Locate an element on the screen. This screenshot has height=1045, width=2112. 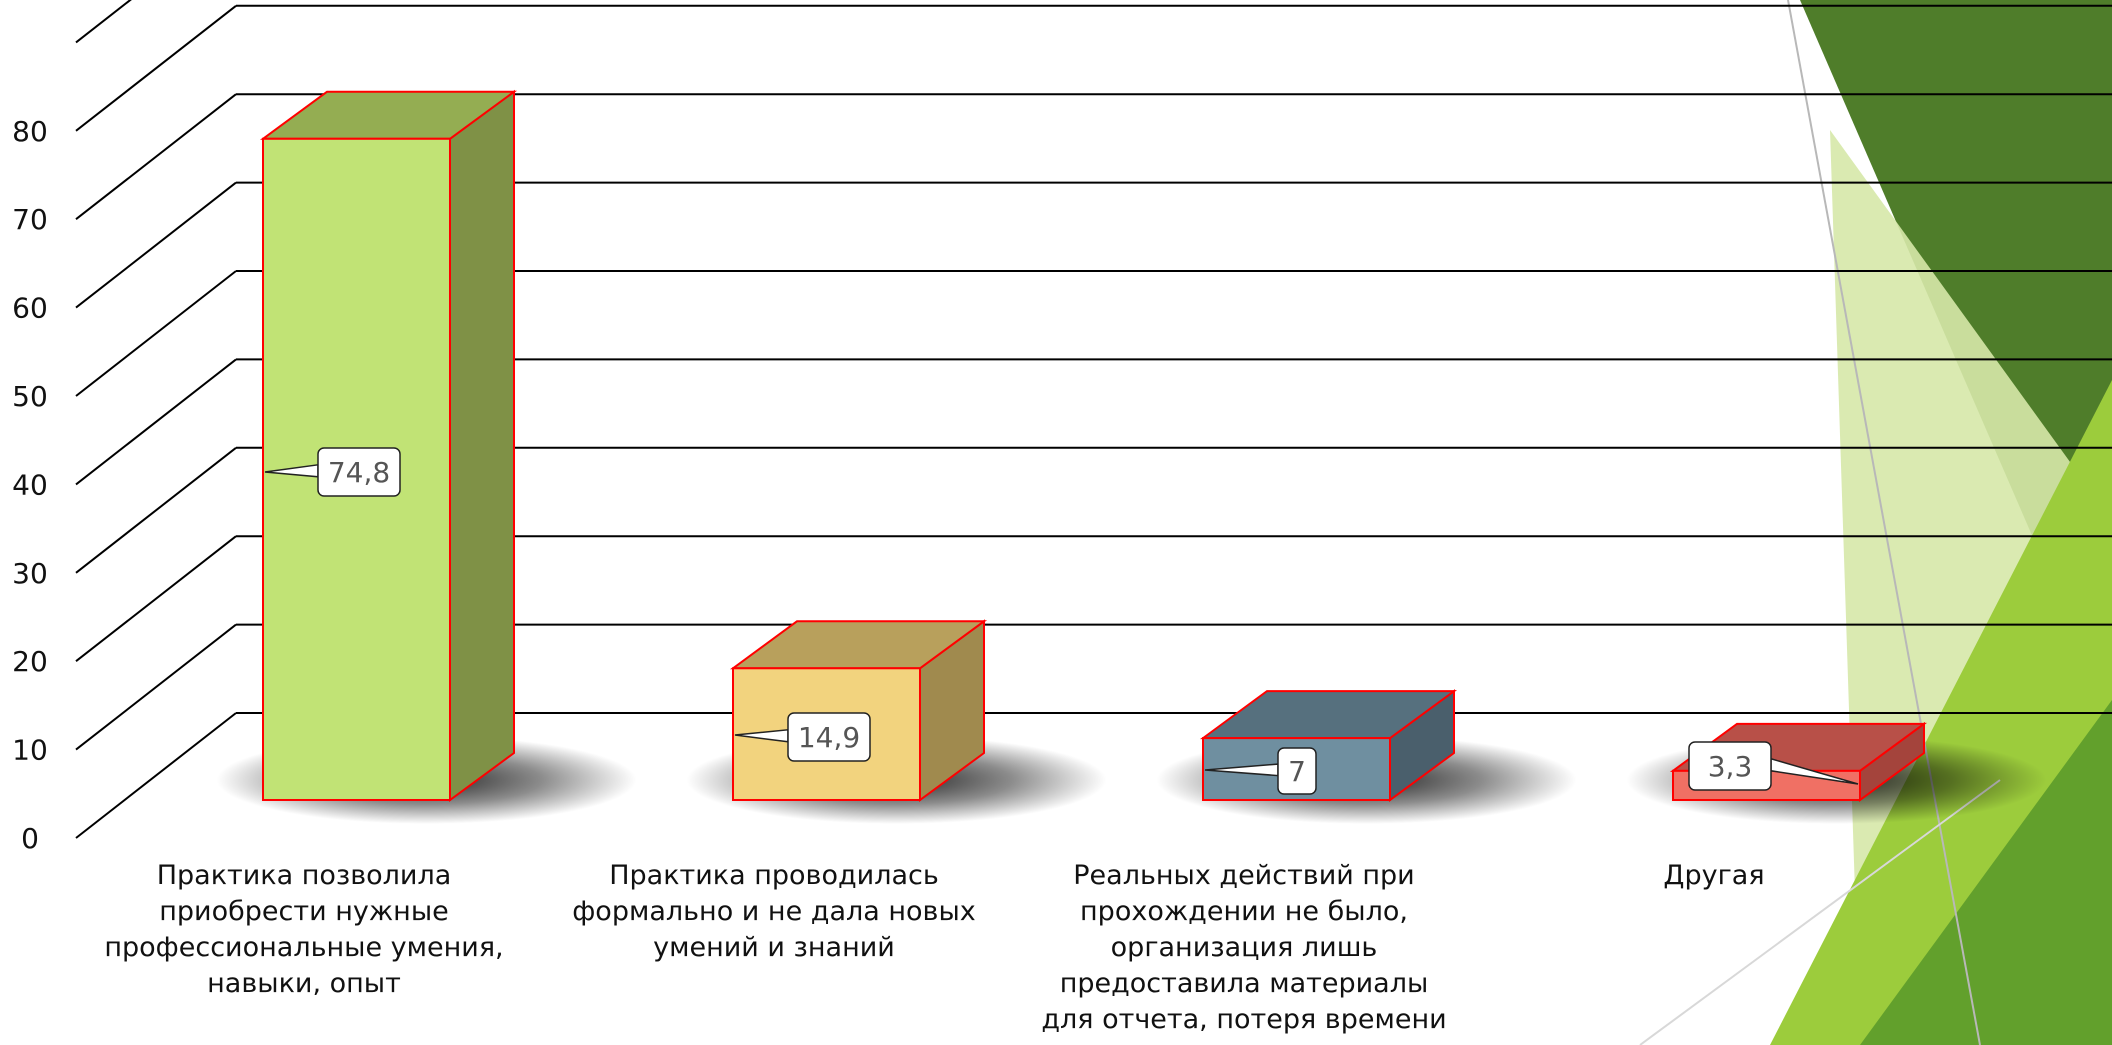
decor-triangle-mid is located at coordinates (1986, 872).